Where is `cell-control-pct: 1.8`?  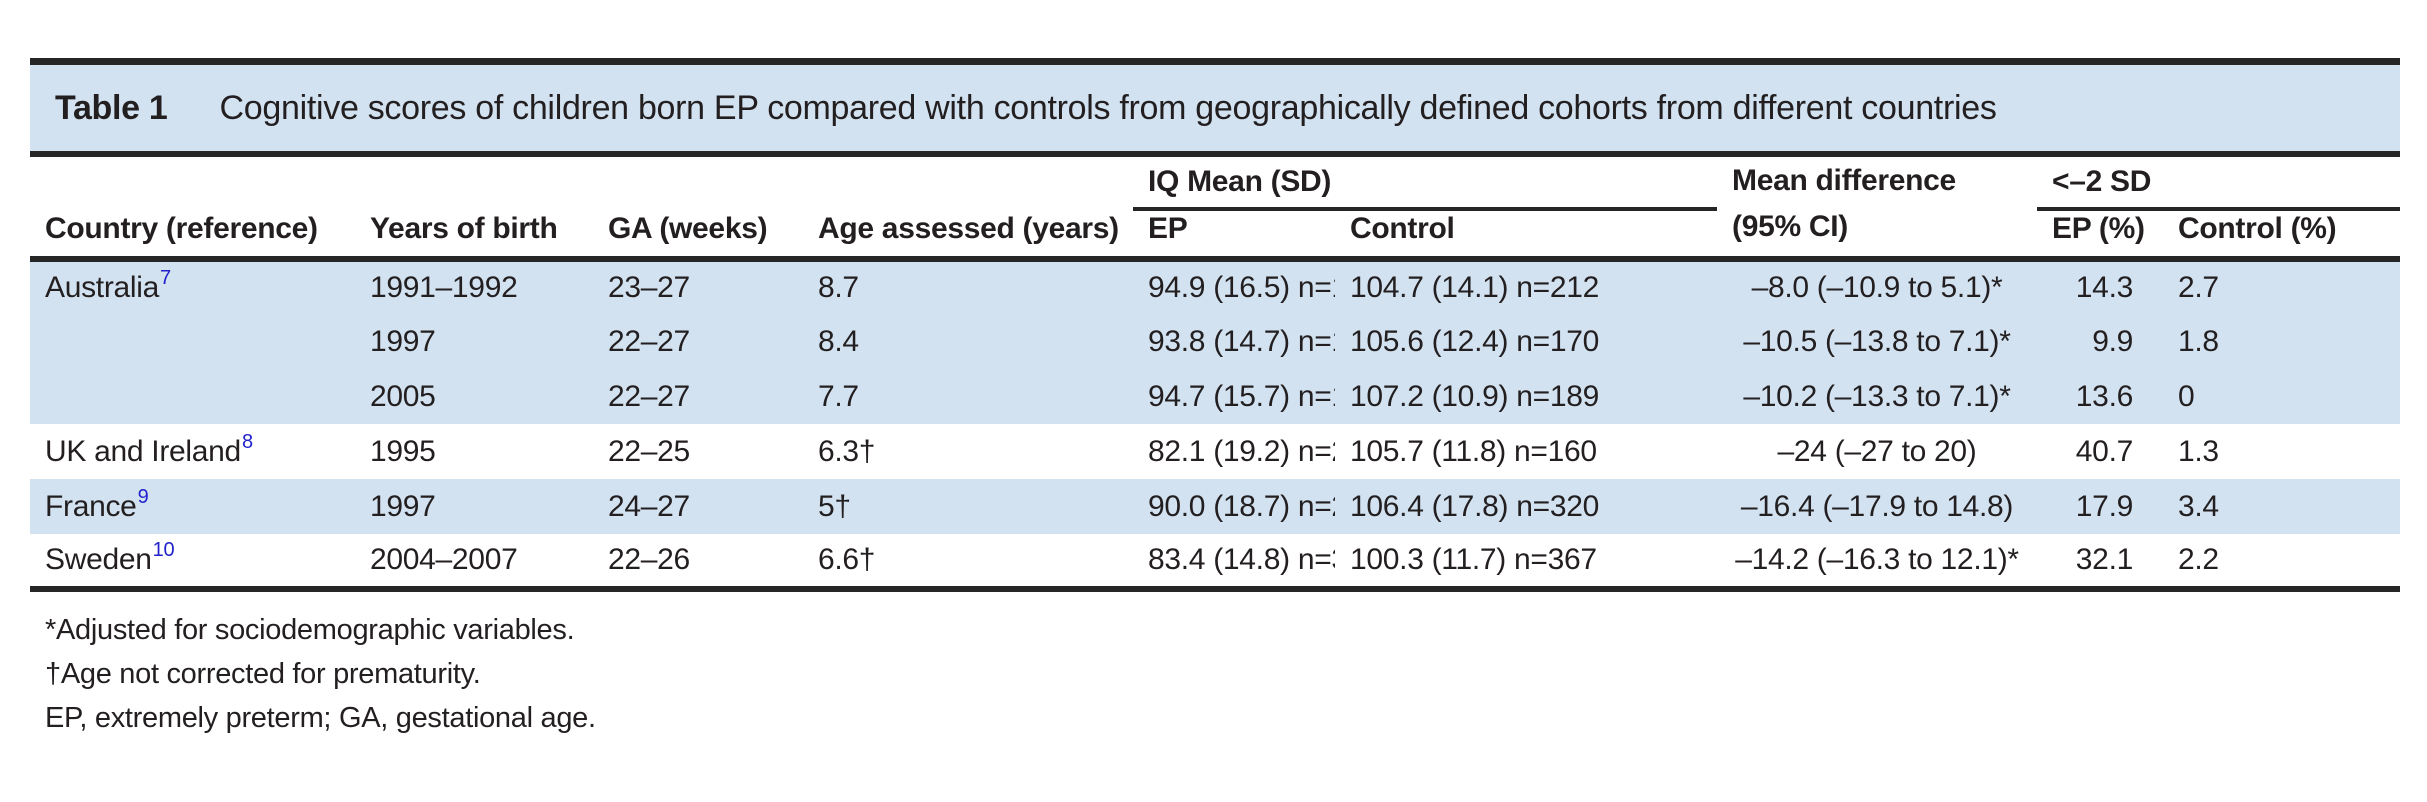 cell-control-pct: 1.8 is located at coordinates (2198, 341).